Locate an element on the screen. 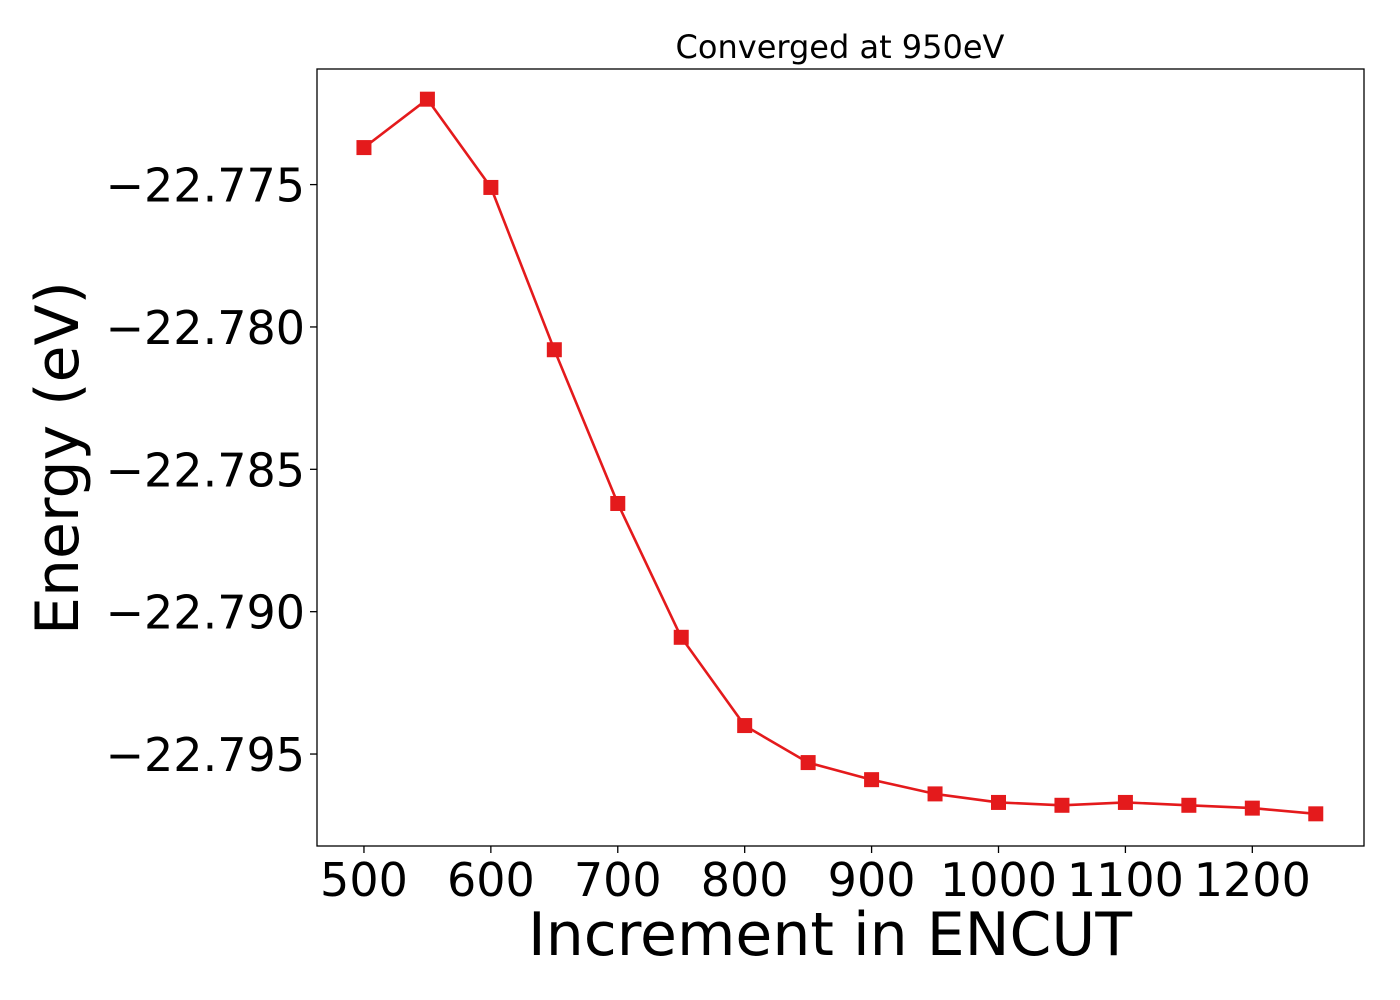 This screenshot has height=1000, width=1400. y-tick-label: −22.775 is located at coordinates (206, 186).